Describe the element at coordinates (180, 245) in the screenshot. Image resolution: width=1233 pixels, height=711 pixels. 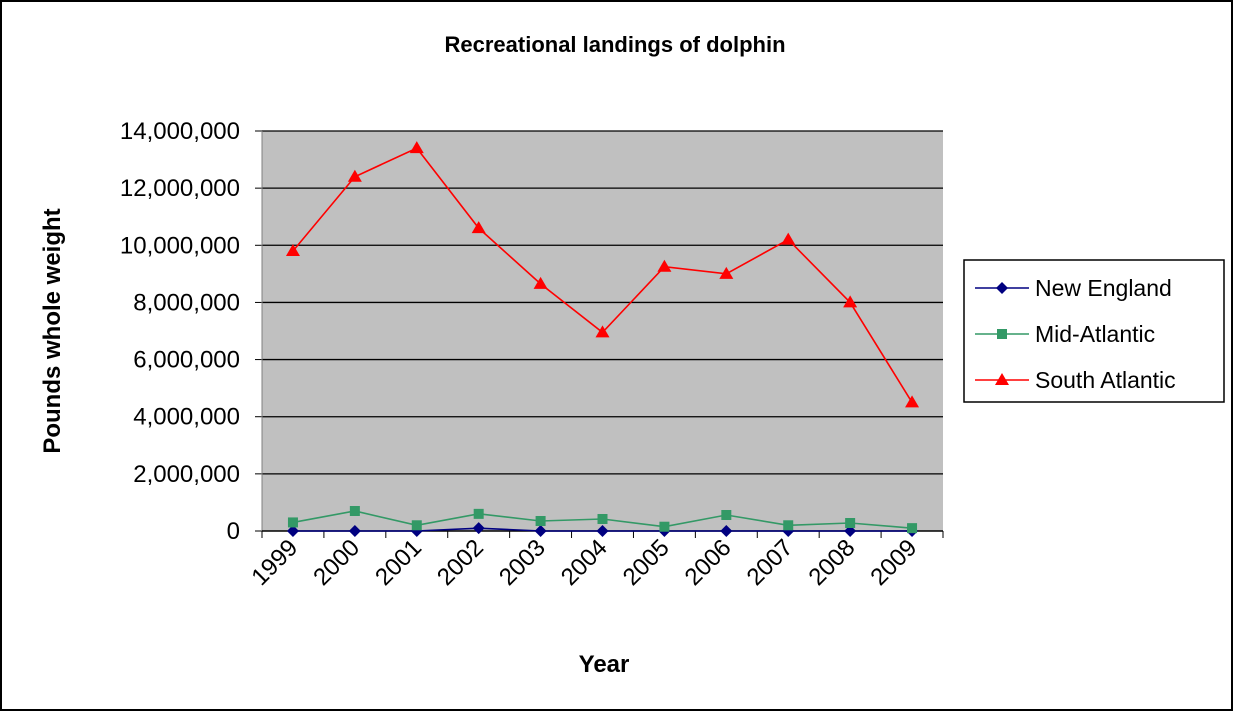
I see `y-tick-label: 10,000,000` at that location.